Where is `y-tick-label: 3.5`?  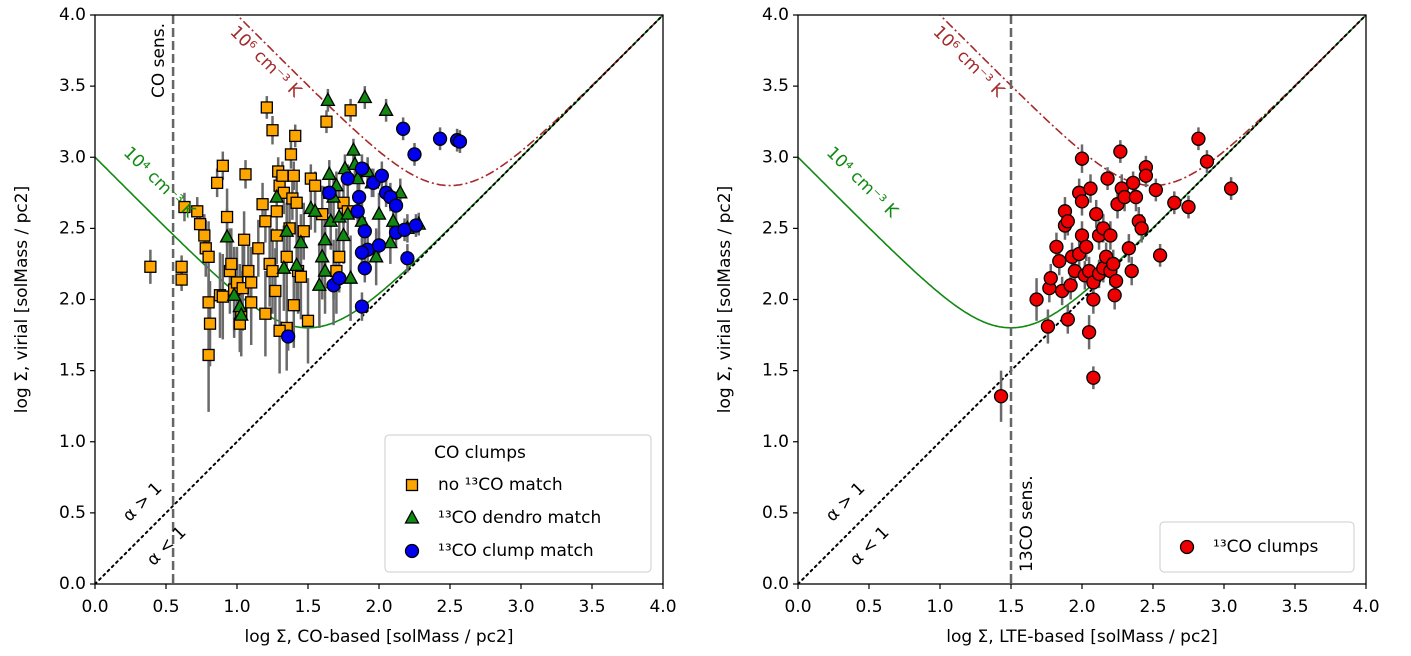 y-tick-label: 3.5 is located at coordinates (775, 86).